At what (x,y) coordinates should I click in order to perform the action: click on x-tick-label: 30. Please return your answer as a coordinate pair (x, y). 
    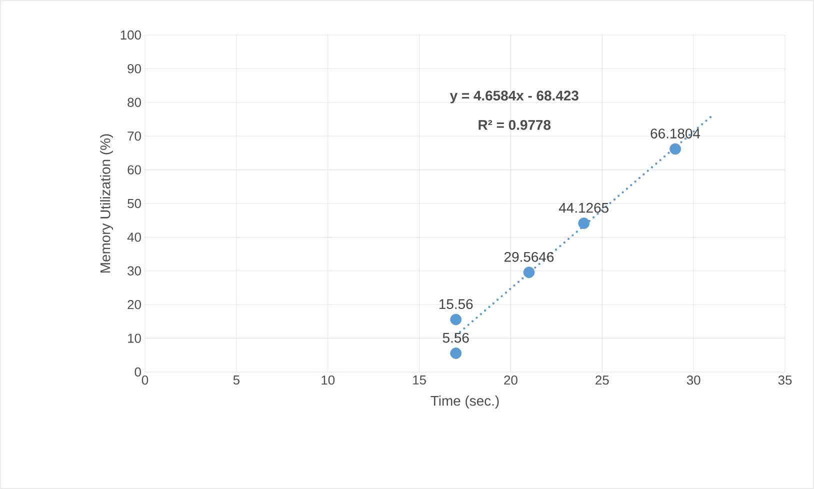
    Looking at the image, I should click on (693, 380).